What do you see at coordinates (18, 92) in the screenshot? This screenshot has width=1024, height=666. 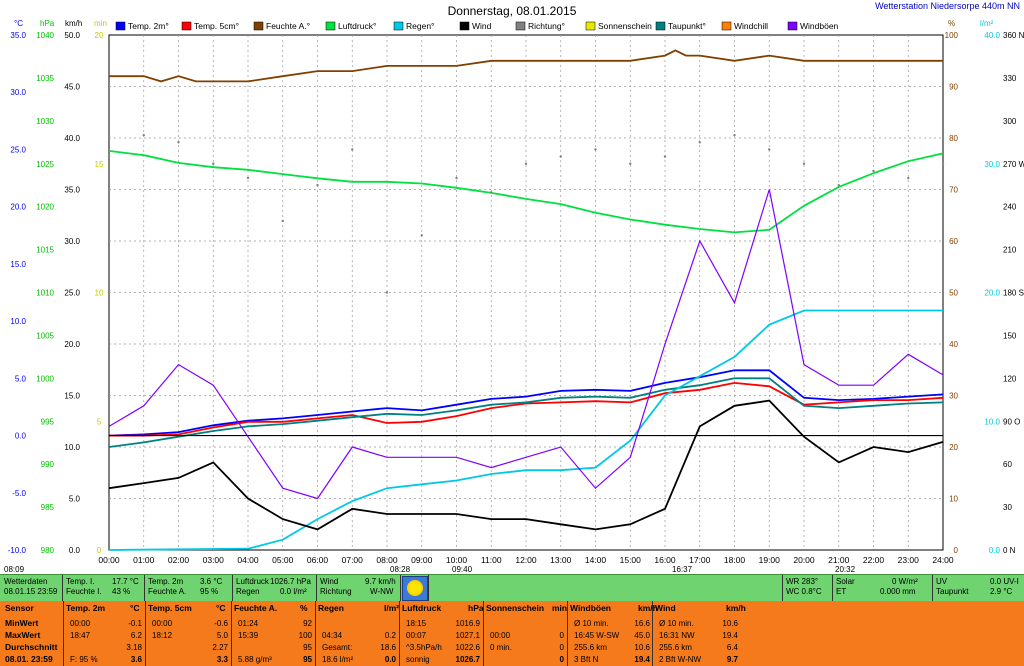 I see `celsius-tick-label: 30.0` at bounding box center [18, 92].